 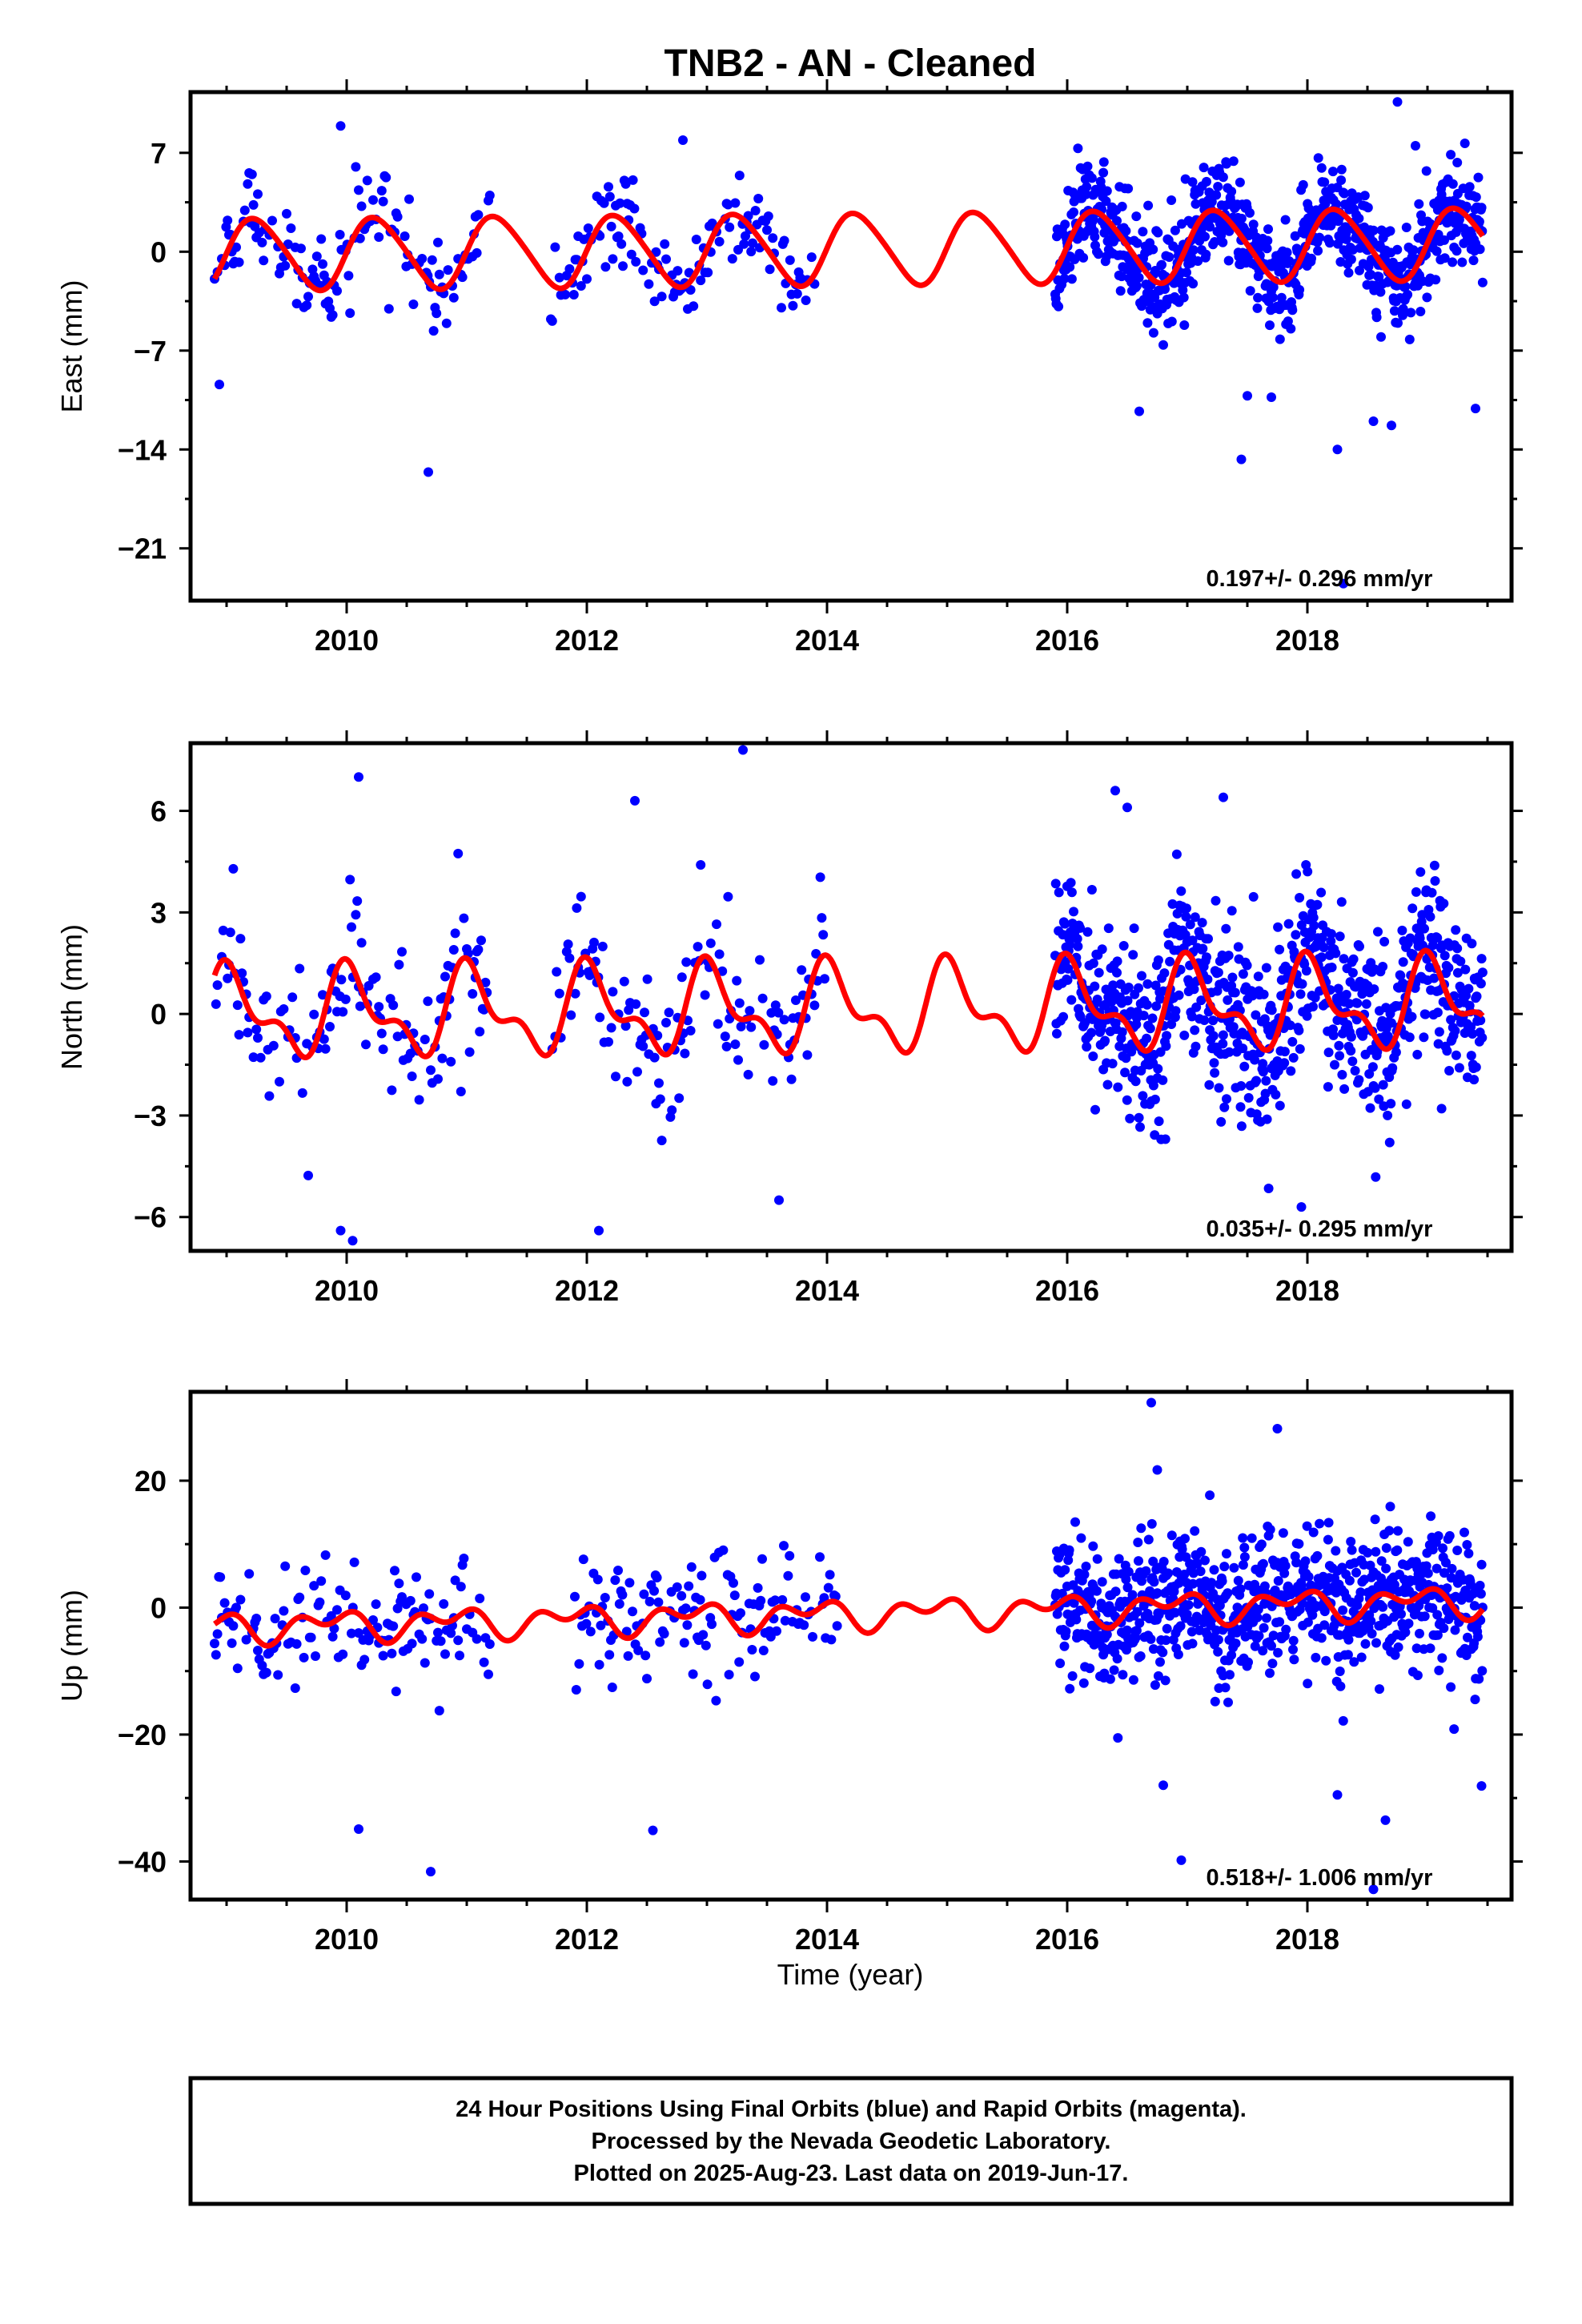 What do you see at coordinates (159, 912) in the screenshot?
I see `y-tick-label: 3` at bounding box center [159, 912].